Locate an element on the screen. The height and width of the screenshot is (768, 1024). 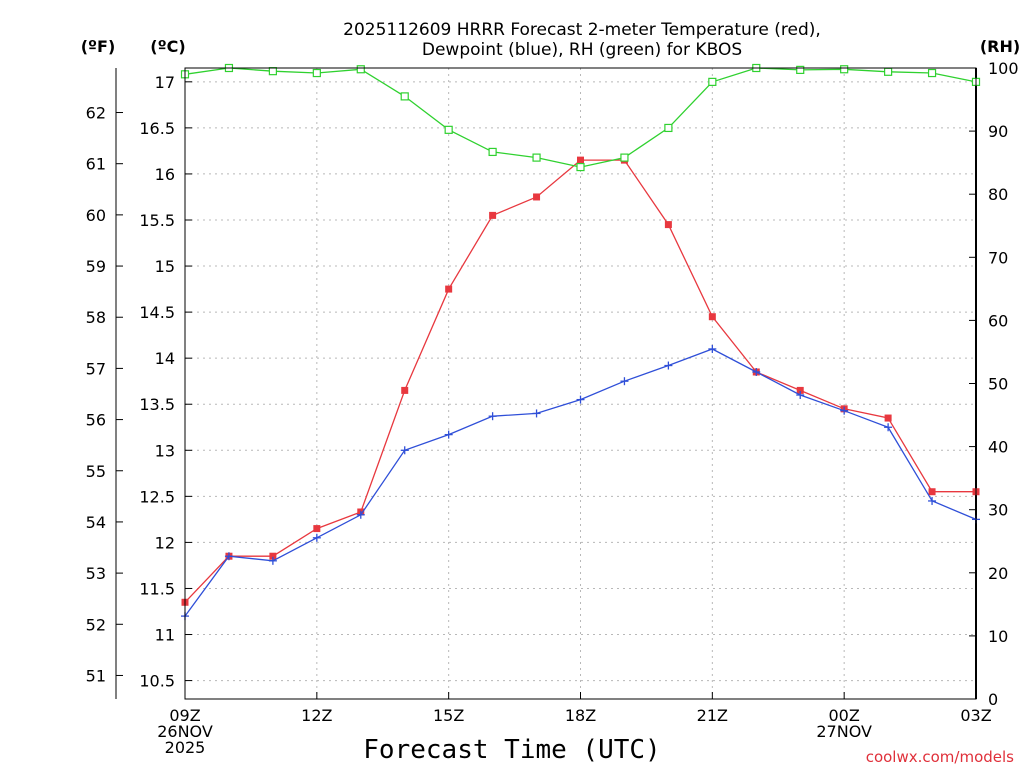
x-tick-label: 09Z is located at coordinates (184, 715).